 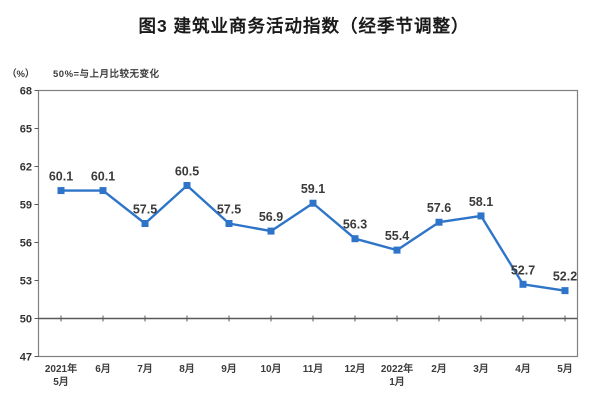 What do you see at coordinates (565, 277) in the screenshot?
I see `data-point-label: 52.2` at bounding box center [565, 277].